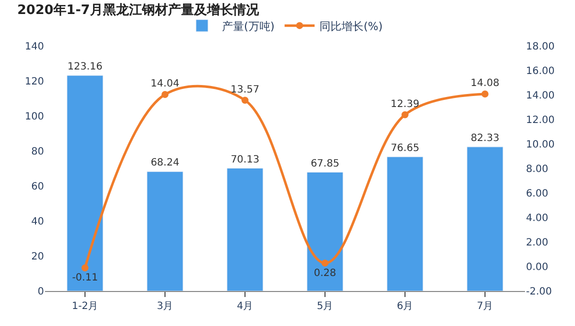  Describe the element at coordinates (485, 306) in the screenshot. I see `x-tick-label: 7月` at that location.